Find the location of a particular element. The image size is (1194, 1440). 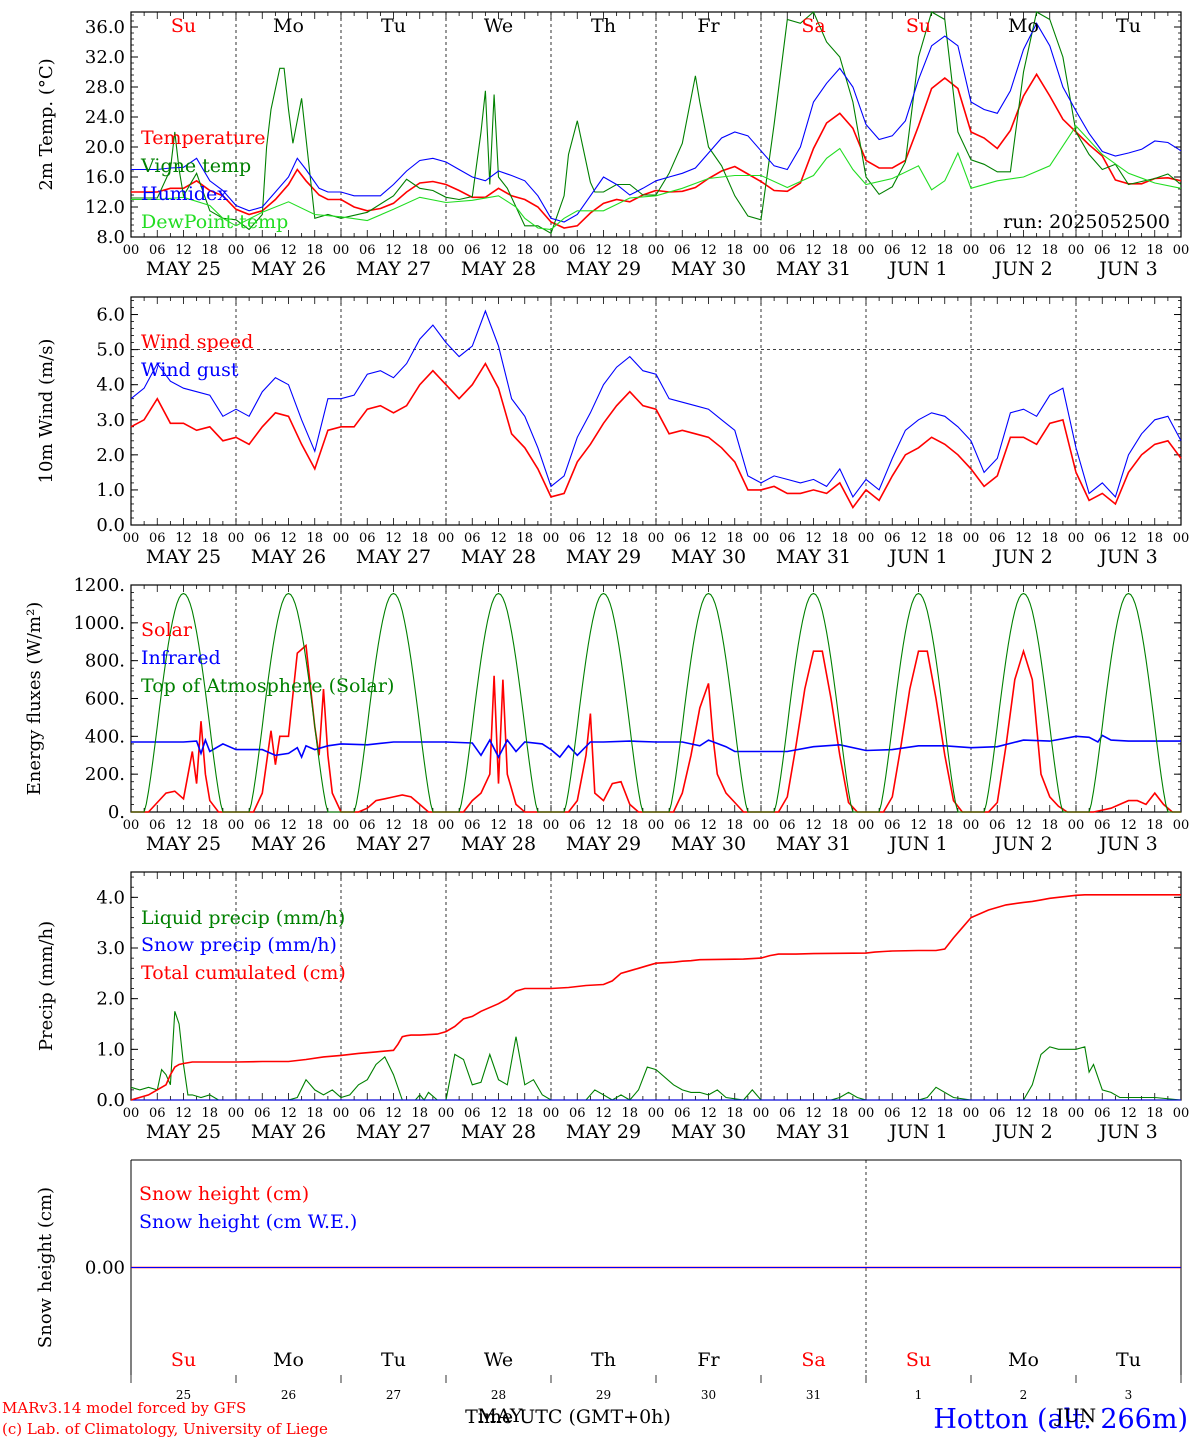

temp-day-name: Su is located at coordinates (918, 26).